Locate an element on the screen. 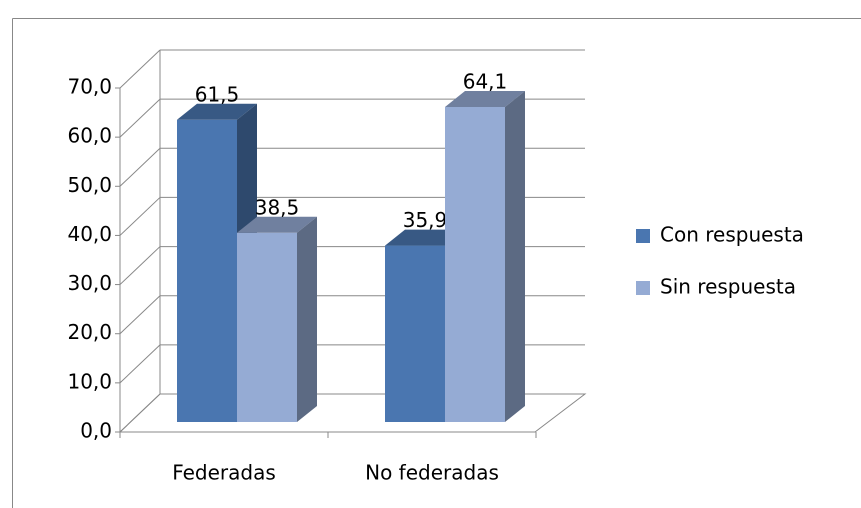 The width and height of the screenshot is (861, 508). data-label: 61,5 is located at coordinates (217, 94).